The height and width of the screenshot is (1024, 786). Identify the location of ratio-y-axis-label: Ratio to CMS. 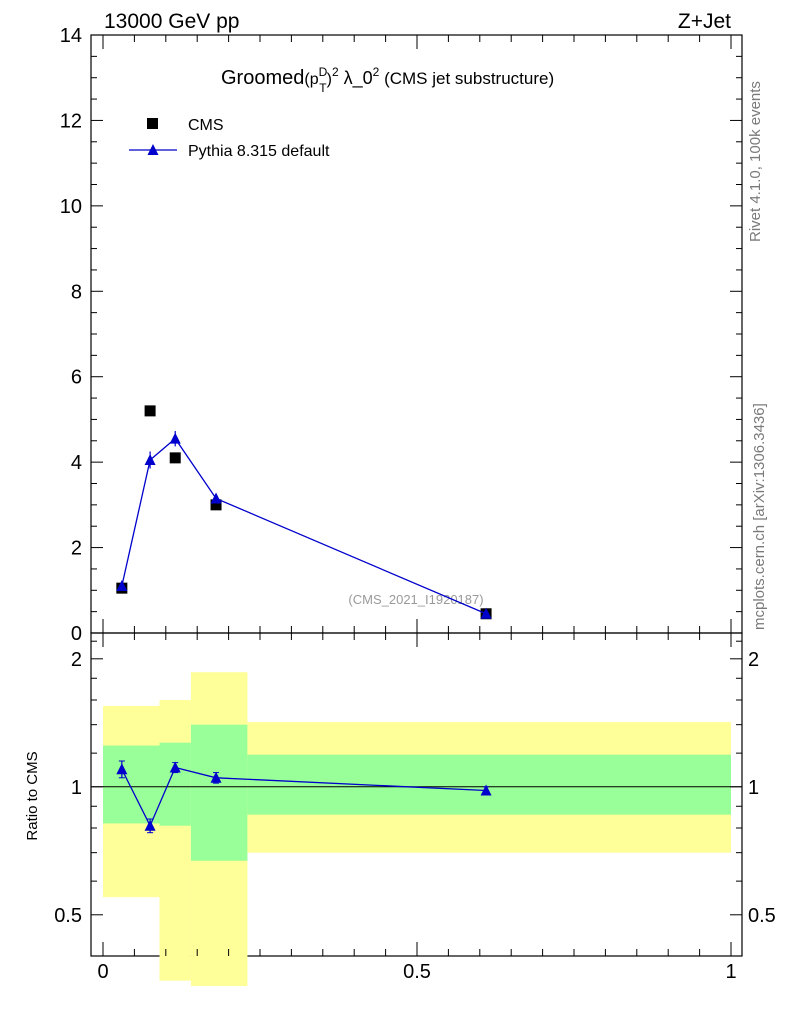
(32, 795).